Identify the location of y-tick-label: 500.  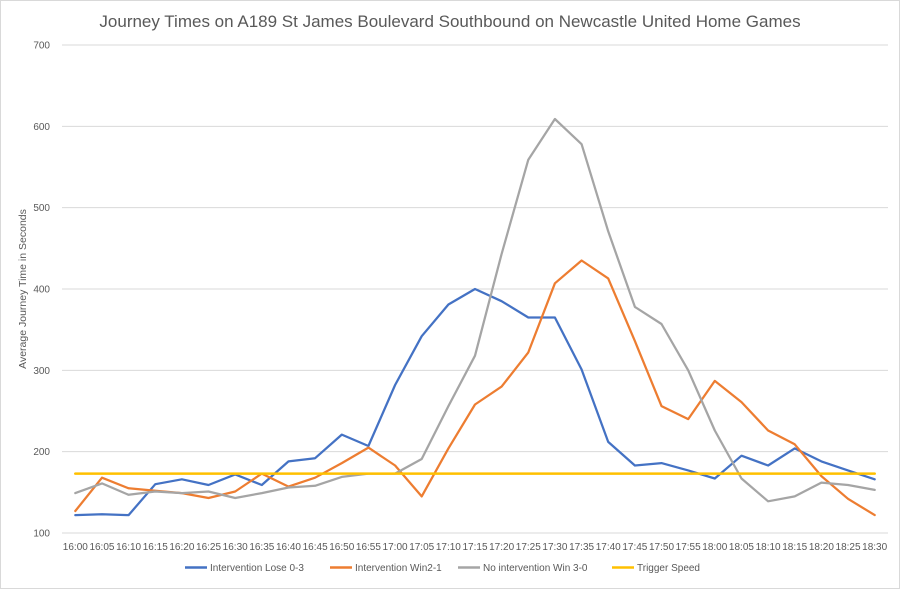
(41, 208).